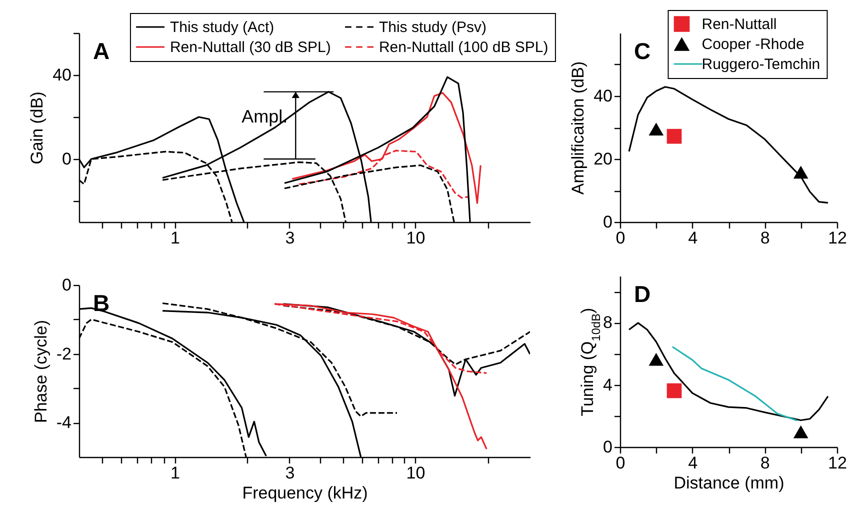 The height and width of the screenshot is (518, 851). What do you see at coordinates (607, 384) in the screenshot?
I see `y-tick-label: 4` at bounding box center [607, 384].